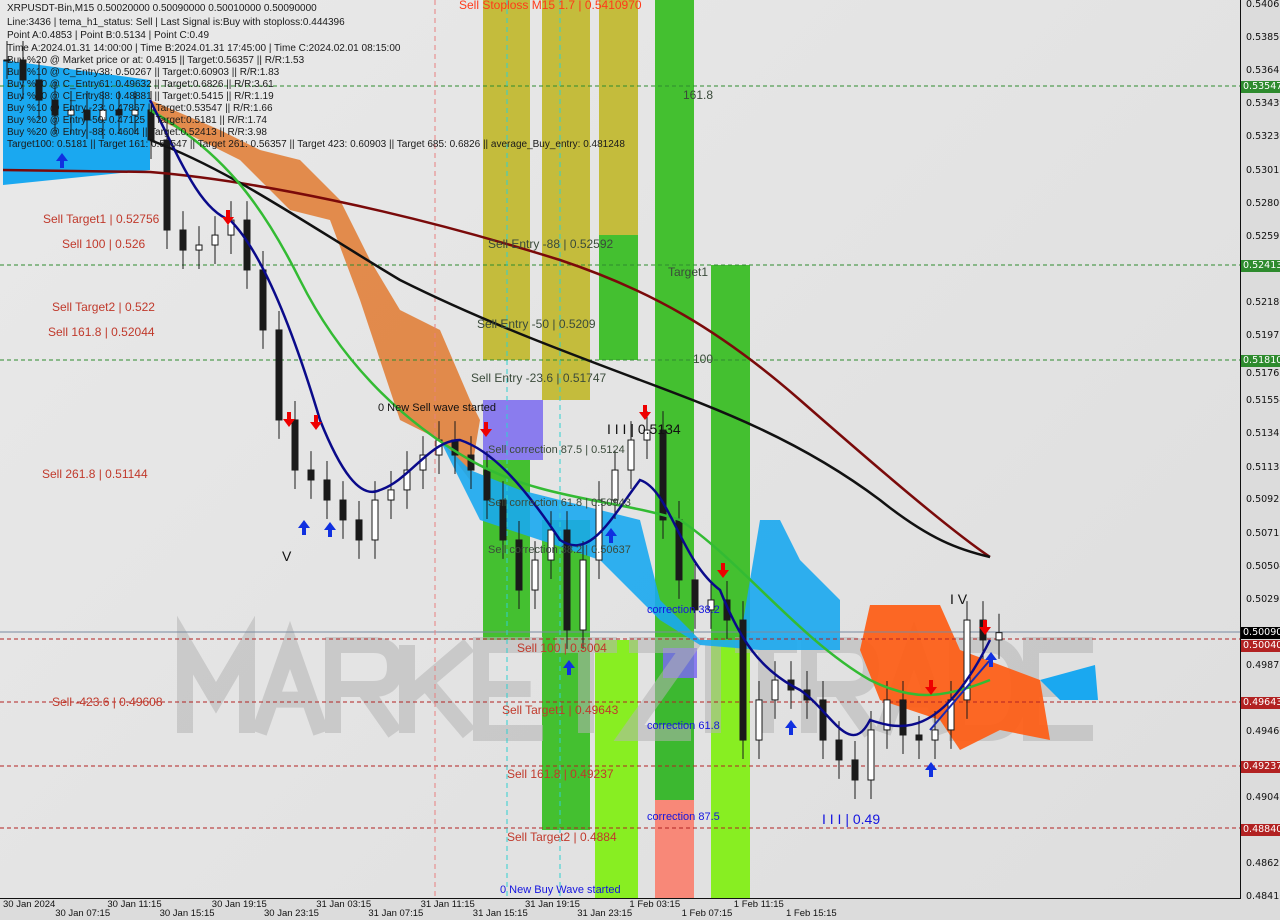 This screenshot has height=920, width=1280. I want to click on fib-100-label: 100, so click(703, 359).